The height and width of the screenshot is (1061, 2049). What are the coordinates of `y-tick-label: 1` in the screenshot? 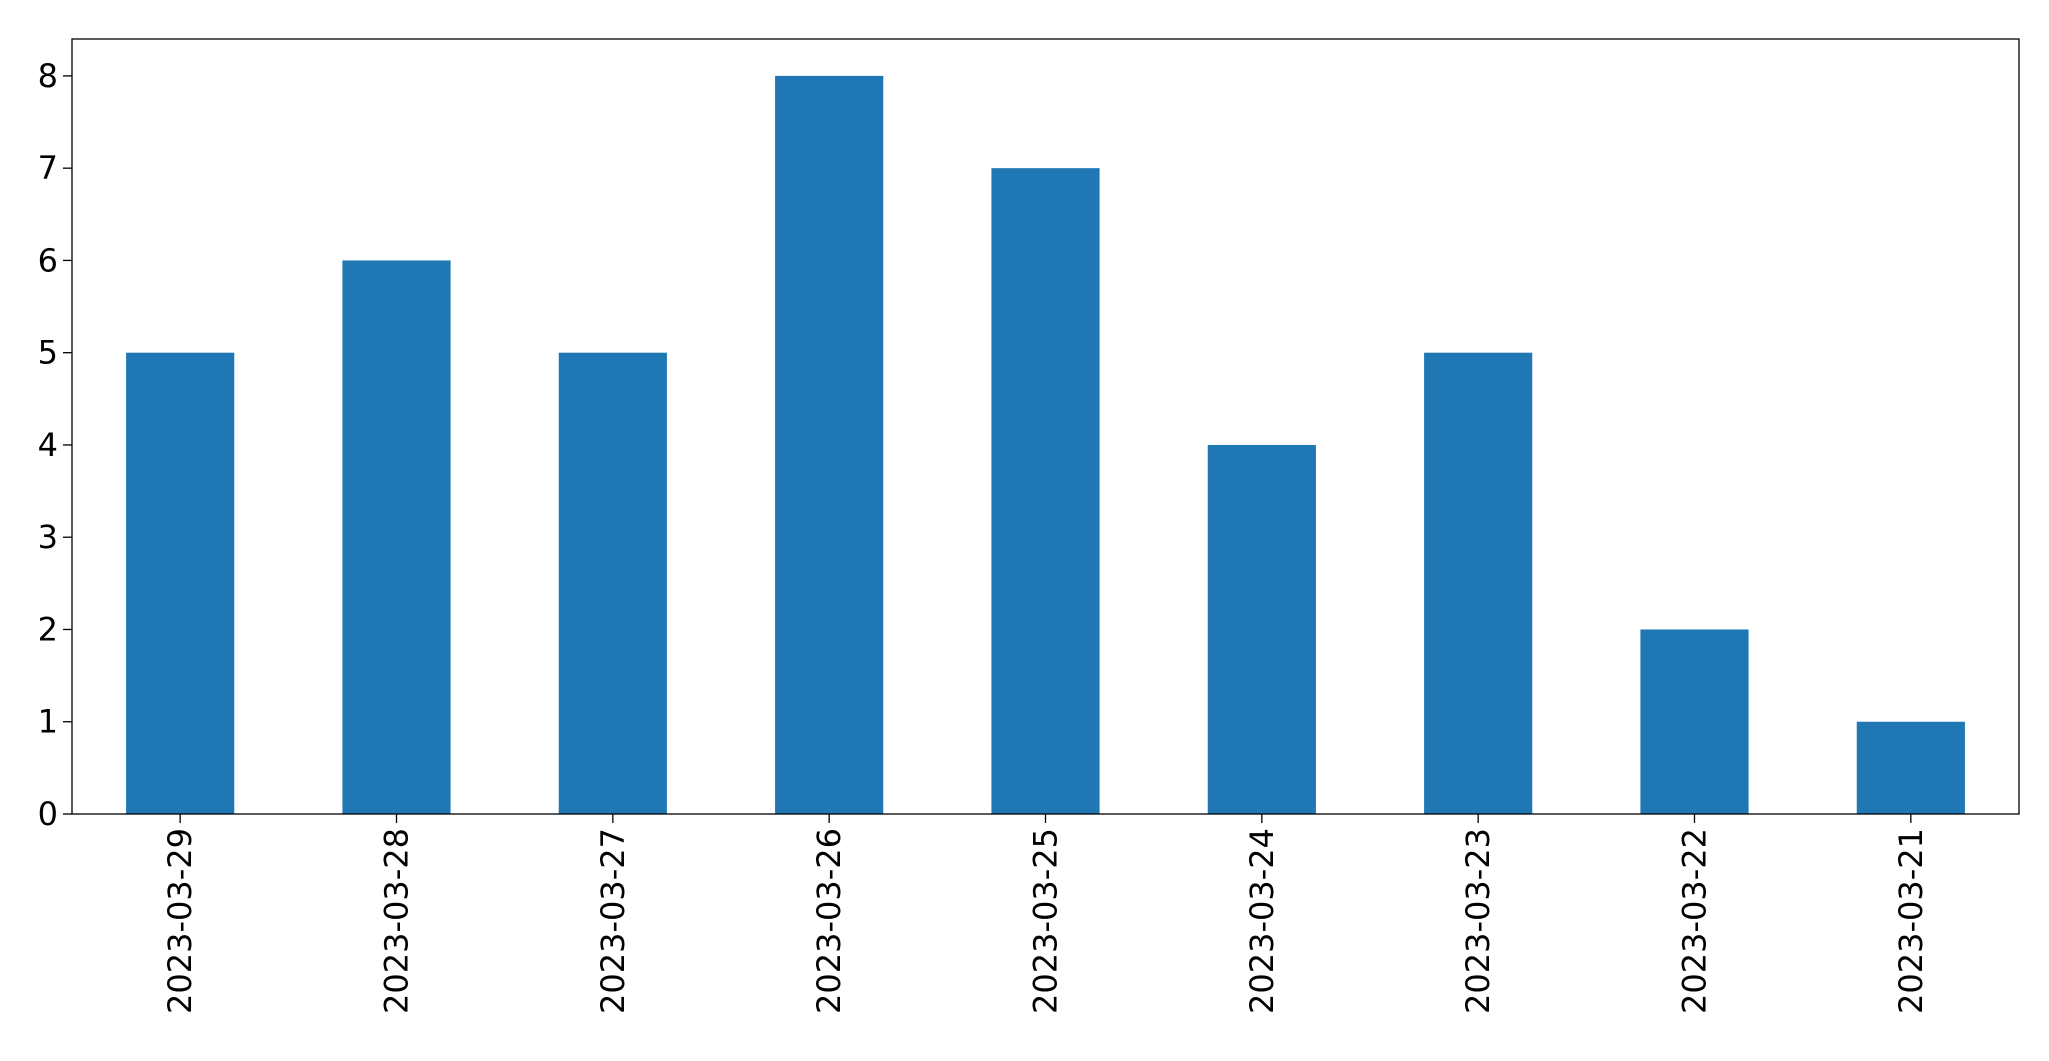 It's located at (48, 722).